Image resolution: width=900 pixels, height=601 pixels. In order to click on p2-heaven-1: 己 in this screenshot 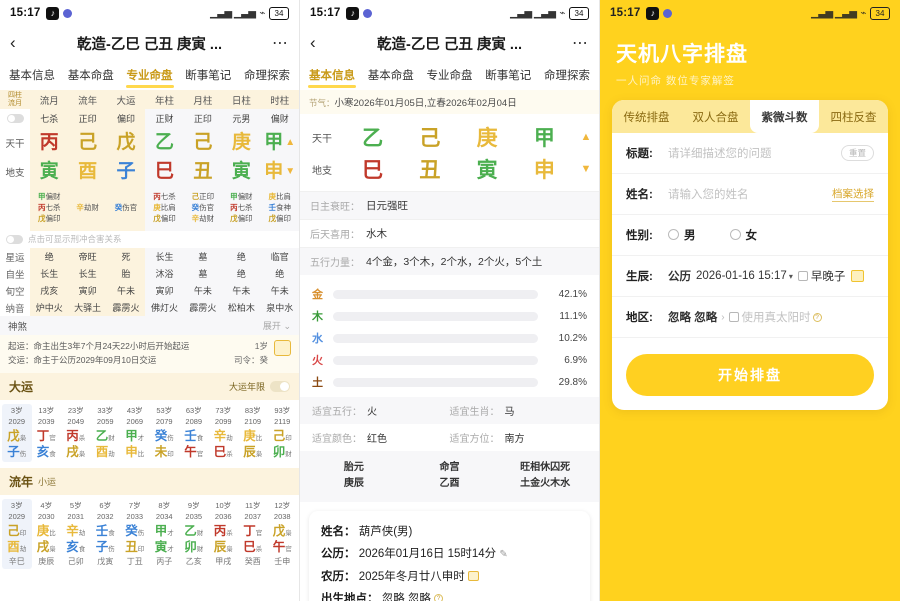, I will do `click(430, 138)`.